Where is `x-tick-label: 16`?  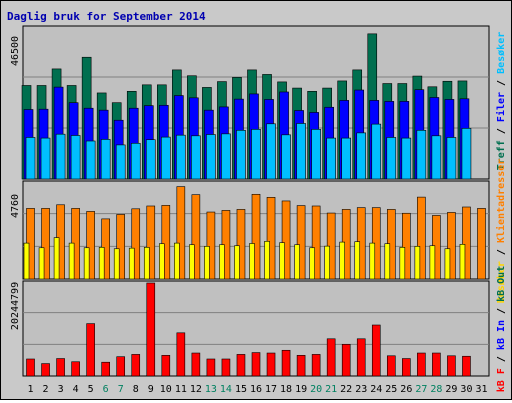
x-tick-label: 16 is located at coordinates (256, 389).